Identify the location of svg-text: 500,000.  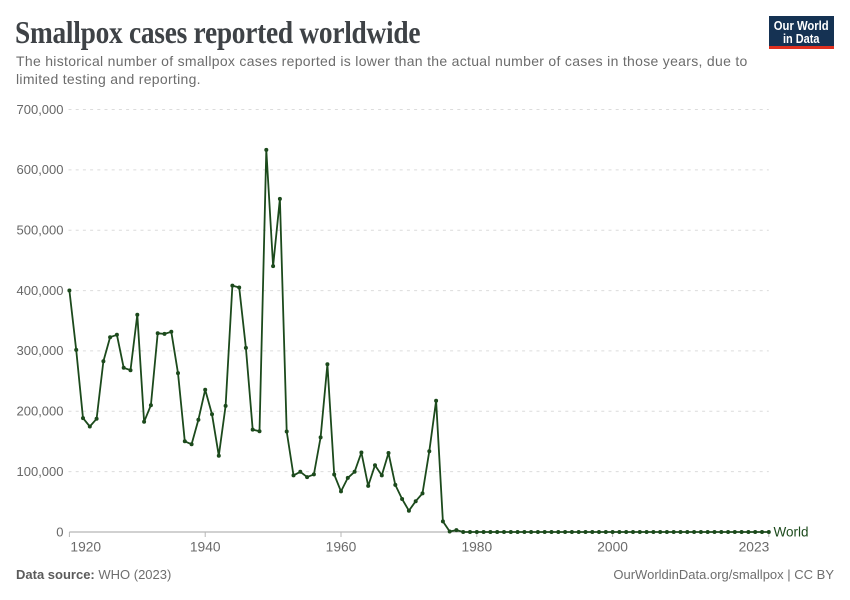
(40, 230).